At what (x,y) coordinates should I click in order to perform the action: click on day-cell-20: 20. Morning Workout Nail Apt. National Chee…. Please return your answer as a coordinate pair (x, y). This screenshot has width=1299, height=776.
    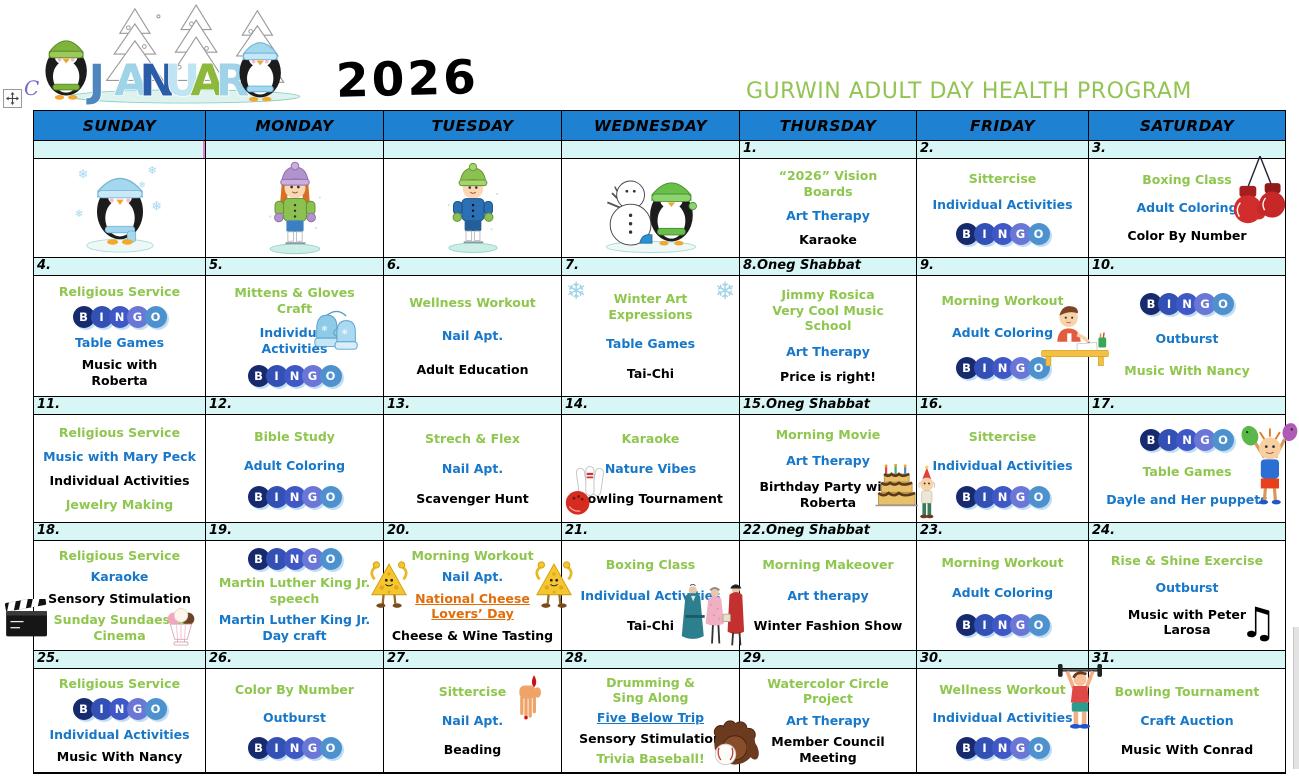
    Looking at the image, I should click on (471, 587).